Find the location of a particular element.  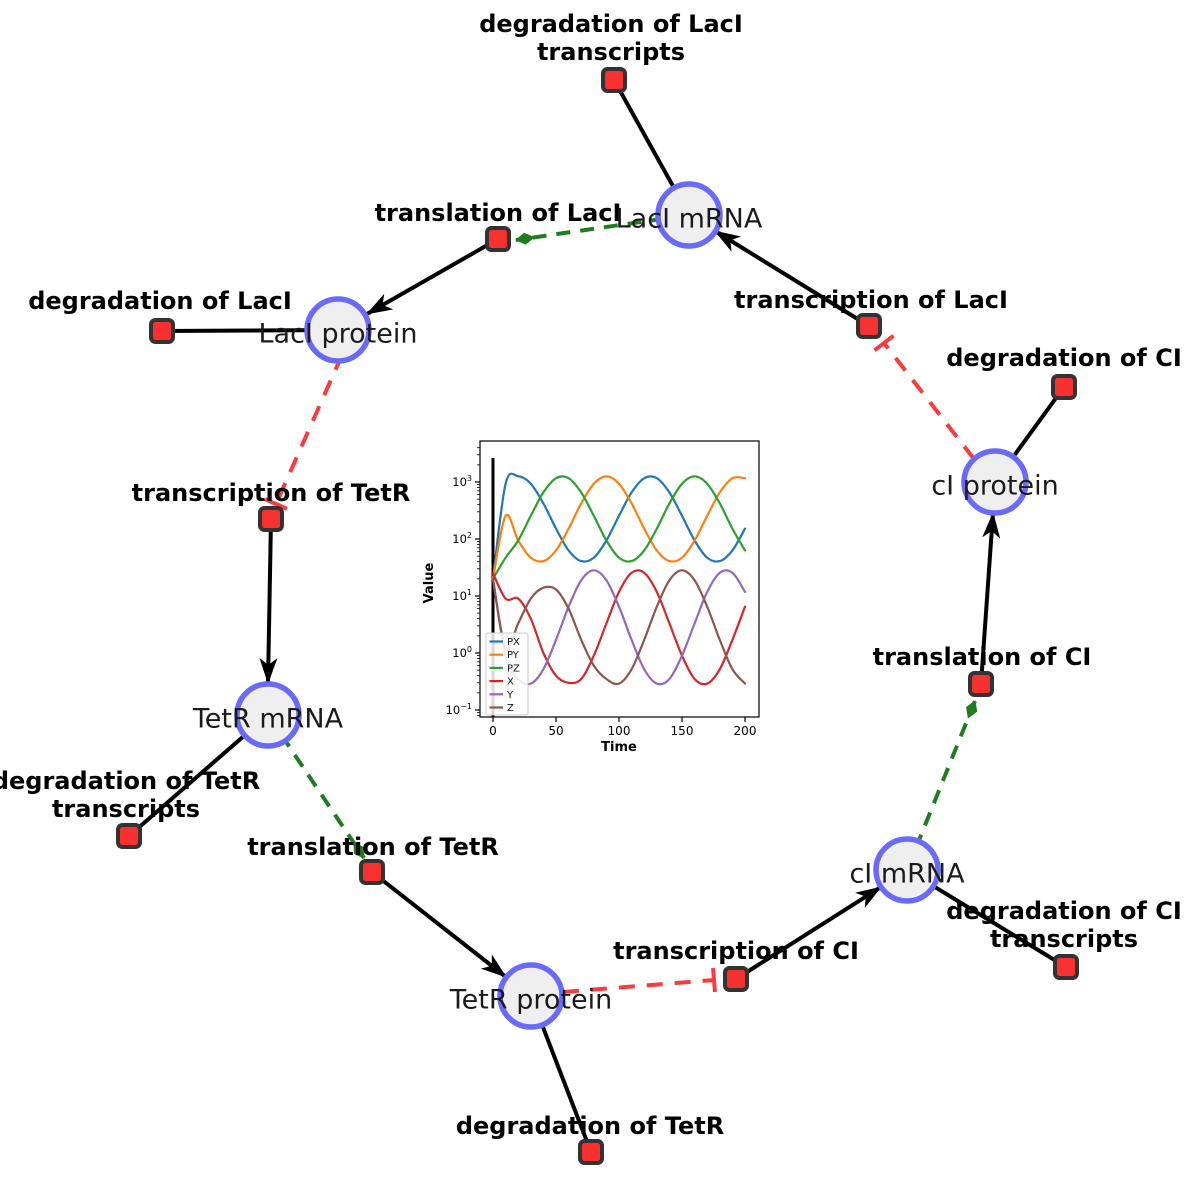

reaction-node-transcription-ci is located at coordinates (736, 979).